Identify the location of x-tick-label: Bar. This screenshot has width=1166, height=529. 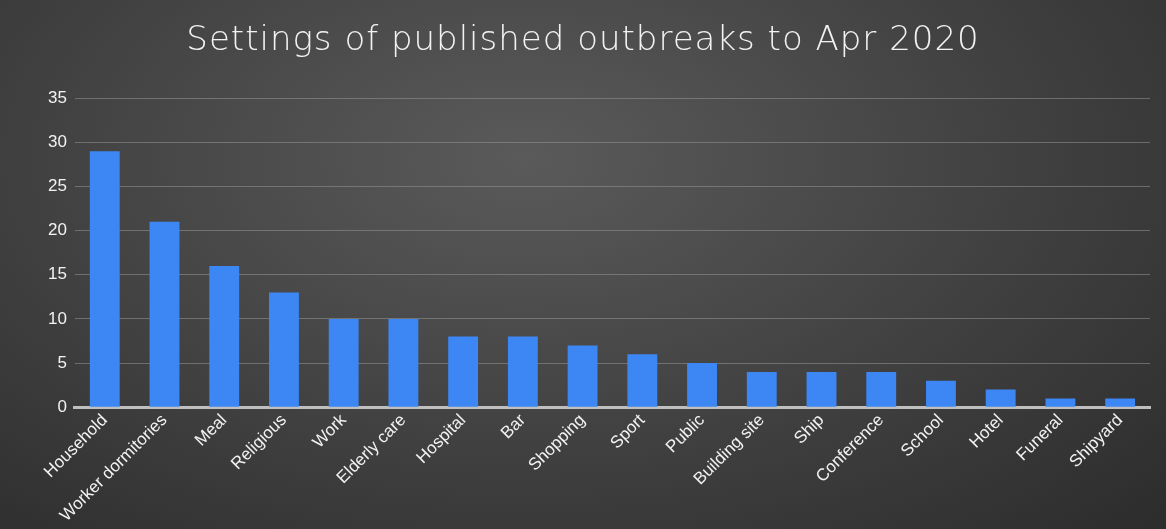
(513, 426).